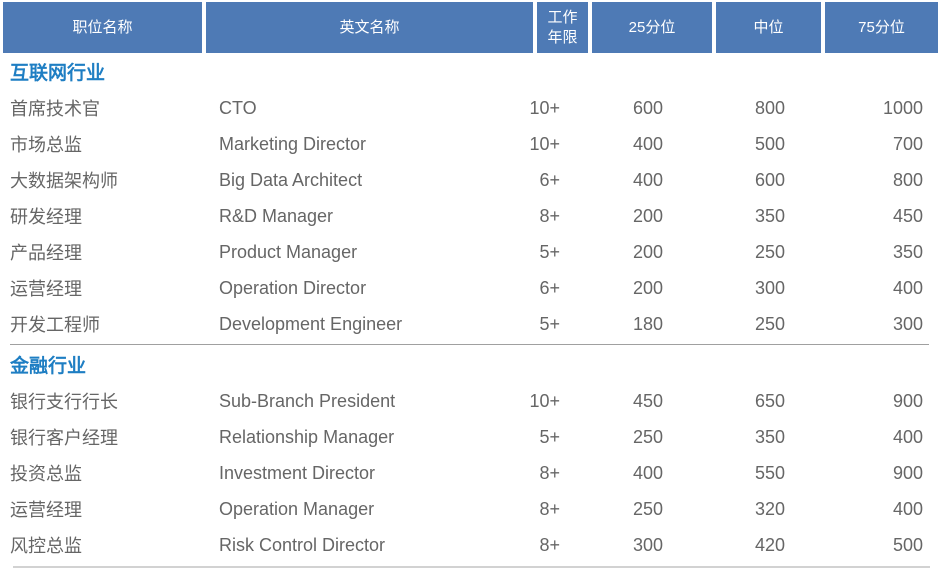  I want to click on column-header-label: 中位, so click(768, 27).